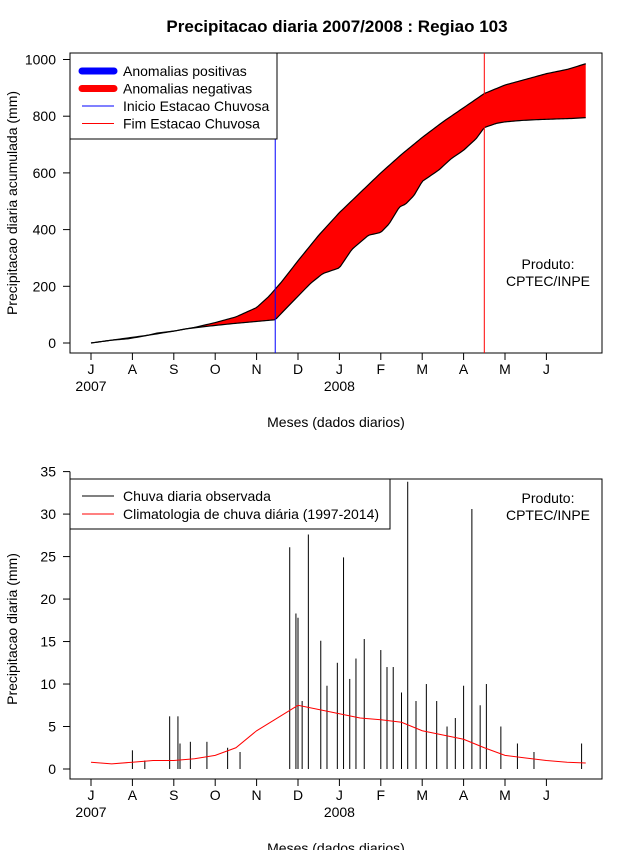  What do you see at coordinates (197, 496) in the screenshot?
I see `legend-label: Chuva diaria observada` at bounding box center [197, 496].